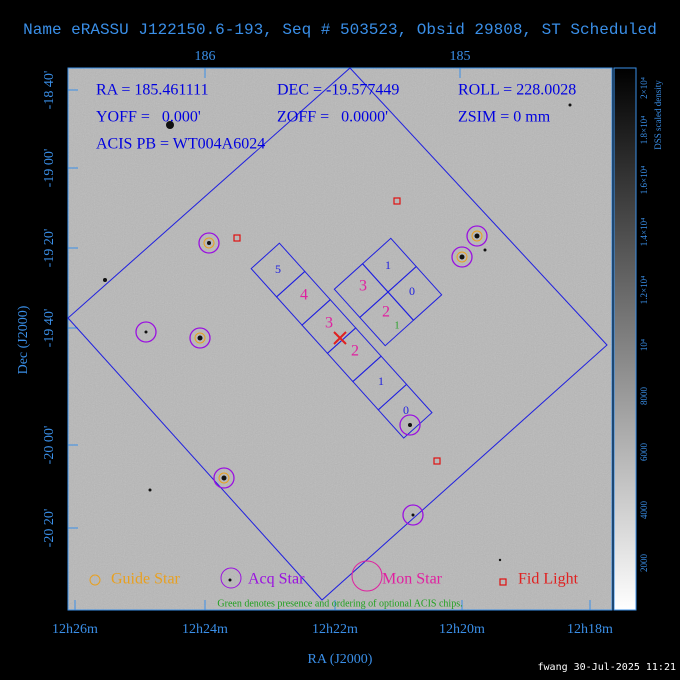  What do you see at coordinates (49, 90) in the screenshot?
I see `y-tick-label: -18 40'` at bounding box center [49, 90].